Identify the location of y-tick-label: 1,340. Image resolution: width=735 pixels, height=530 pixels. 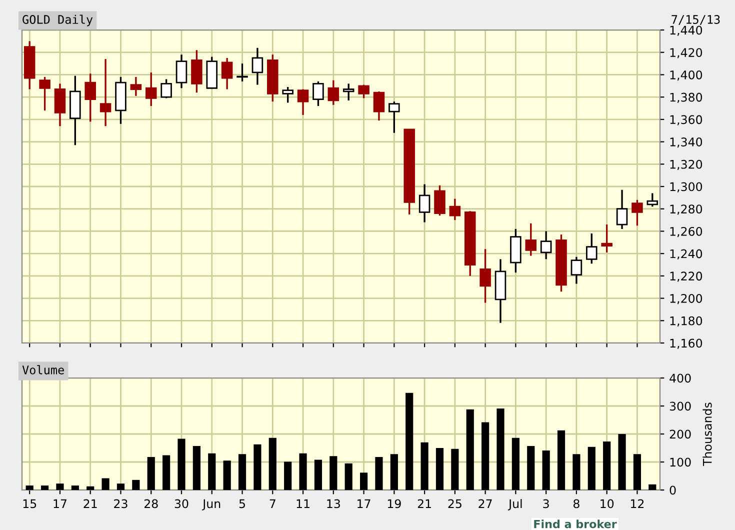
(686, 143).